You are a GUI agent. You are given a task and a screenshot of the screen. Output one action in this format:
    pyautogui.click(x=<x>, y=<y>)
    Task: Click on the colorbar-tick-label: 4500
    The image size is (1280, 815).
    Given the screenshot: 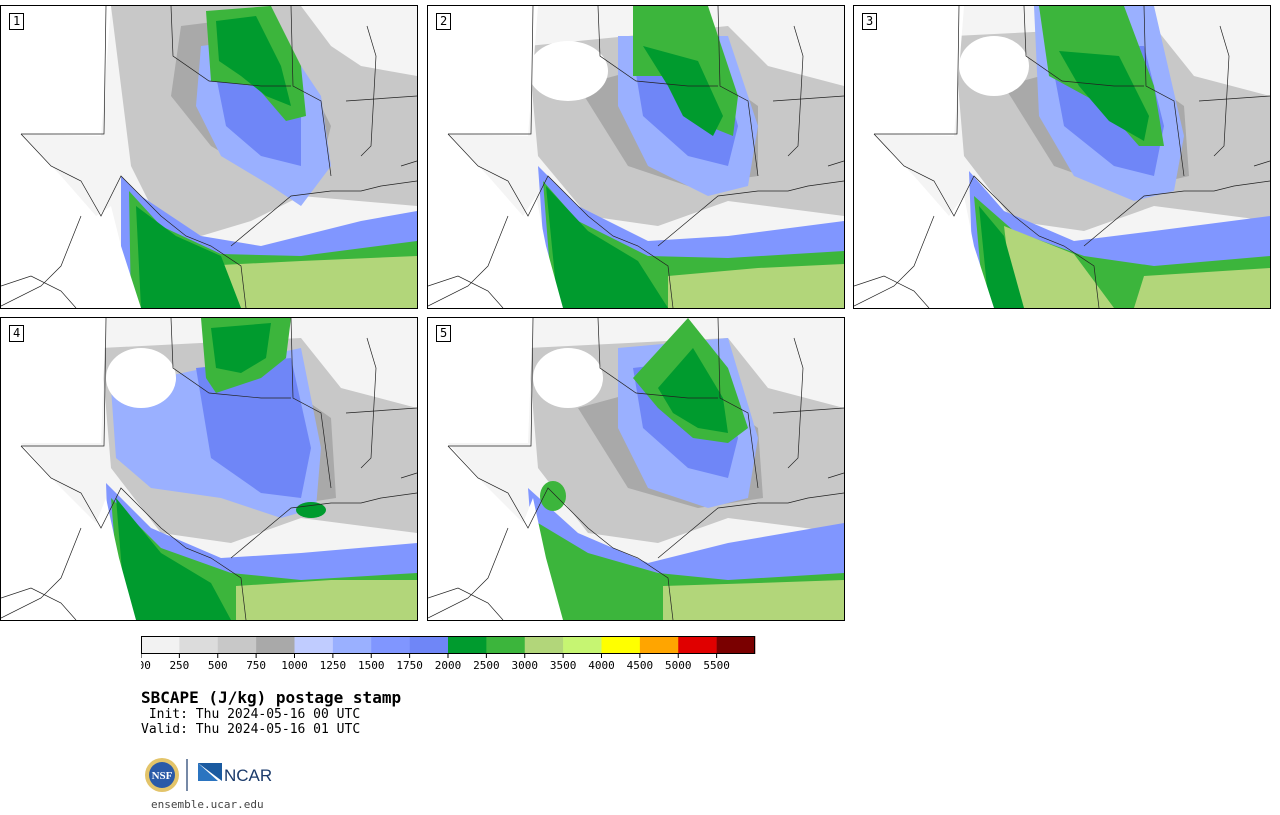 What is the action you would take?
    pyautogui.click(x=640, y=665)
    